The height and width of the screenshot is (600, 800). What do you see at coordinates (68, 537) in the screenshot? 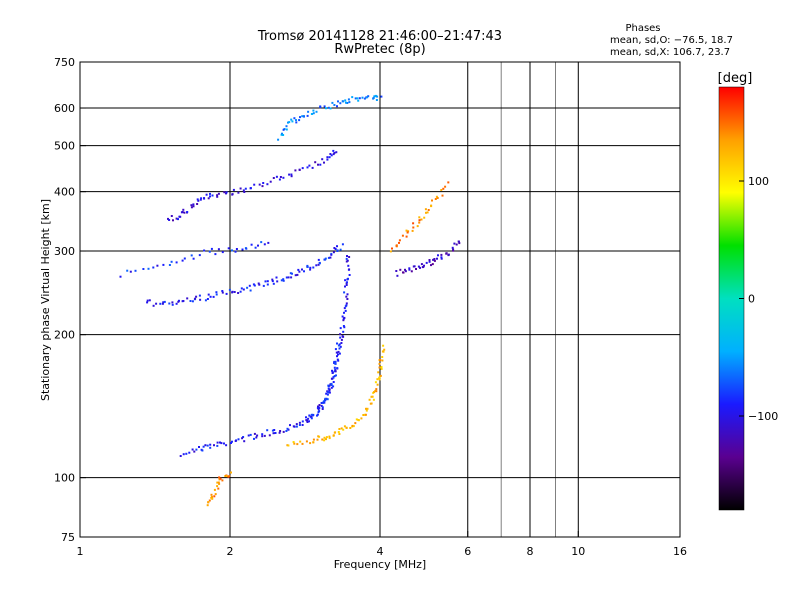
I see `y-tick-label: 75` at bounding box center [68, 537].